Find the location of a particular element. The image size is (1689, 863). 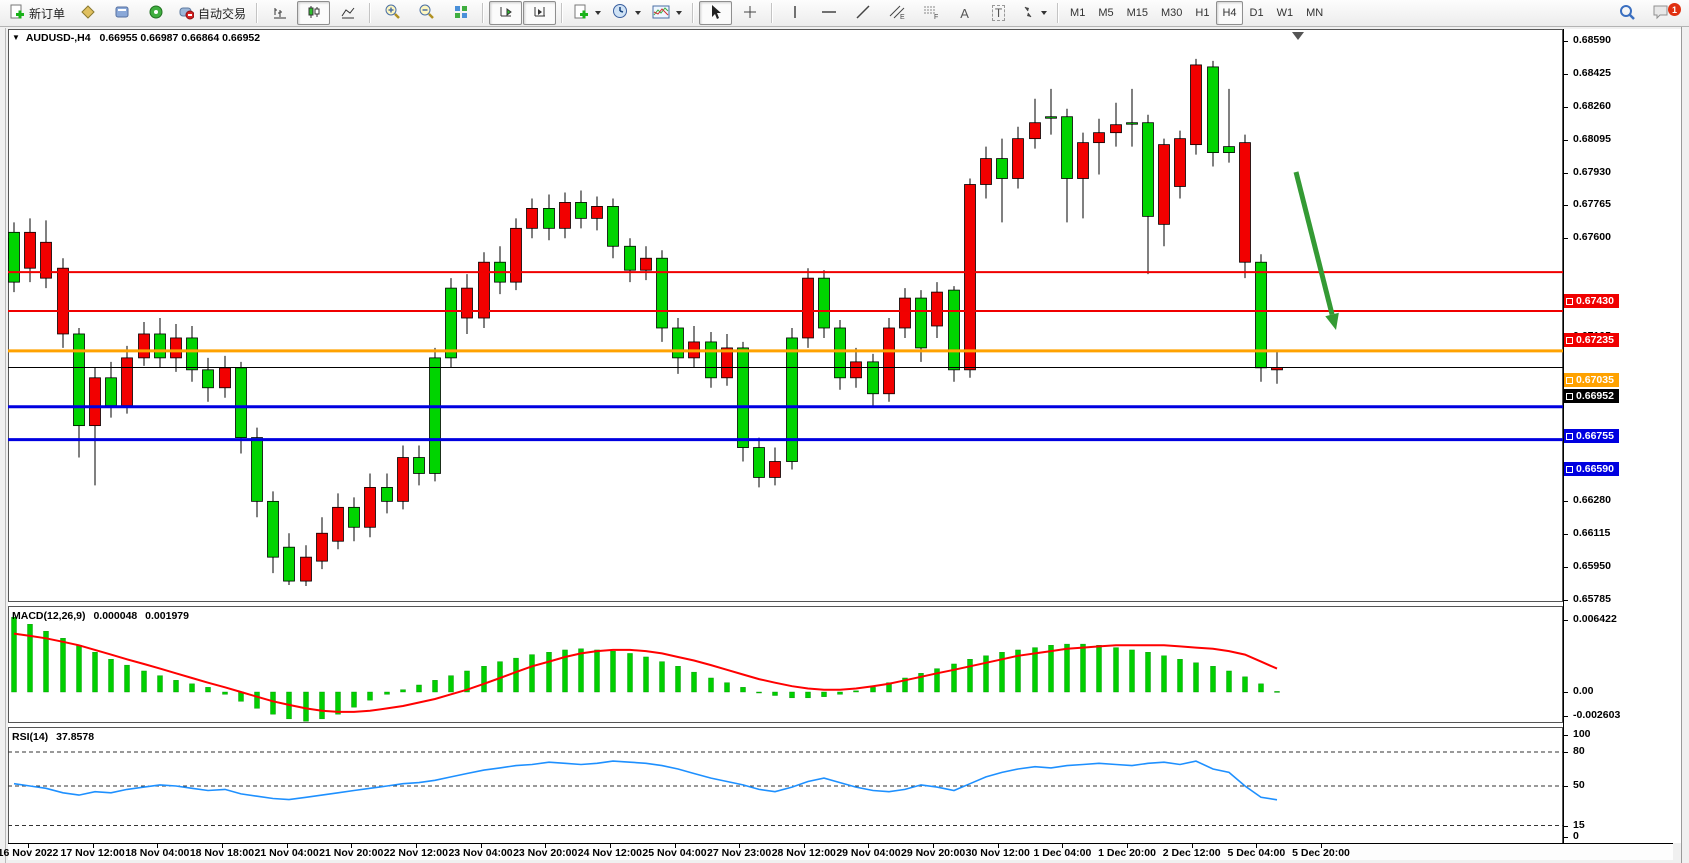

channel-icon: E is located at coordinates (897, 13).